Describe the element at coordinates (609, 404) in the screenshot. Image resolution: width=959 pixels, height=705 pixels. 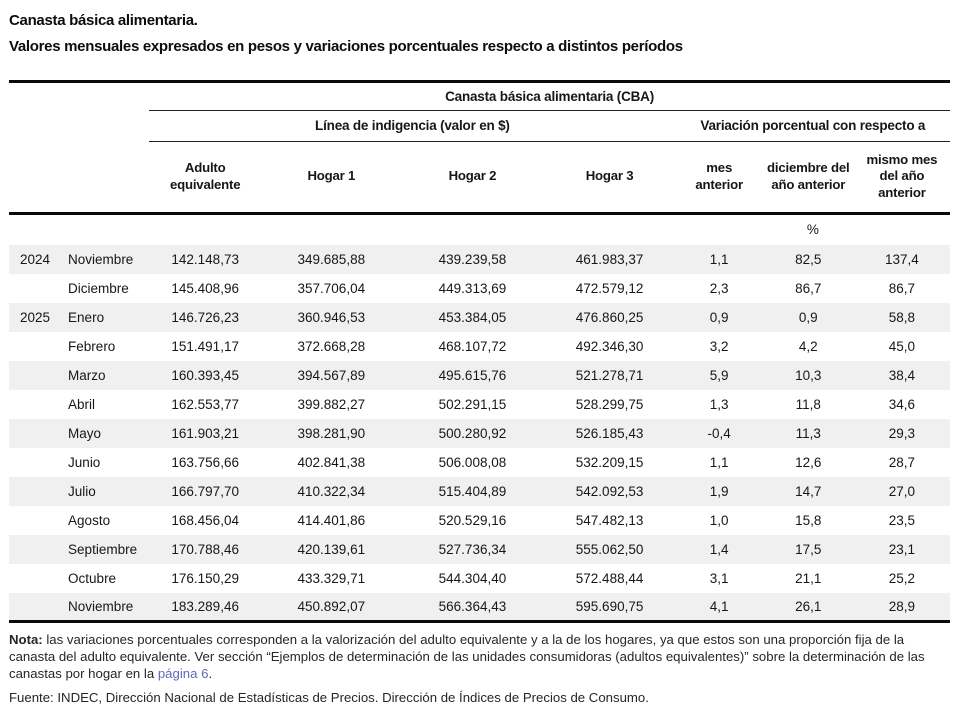
I see `value-cell: 528.299,75` at that location.